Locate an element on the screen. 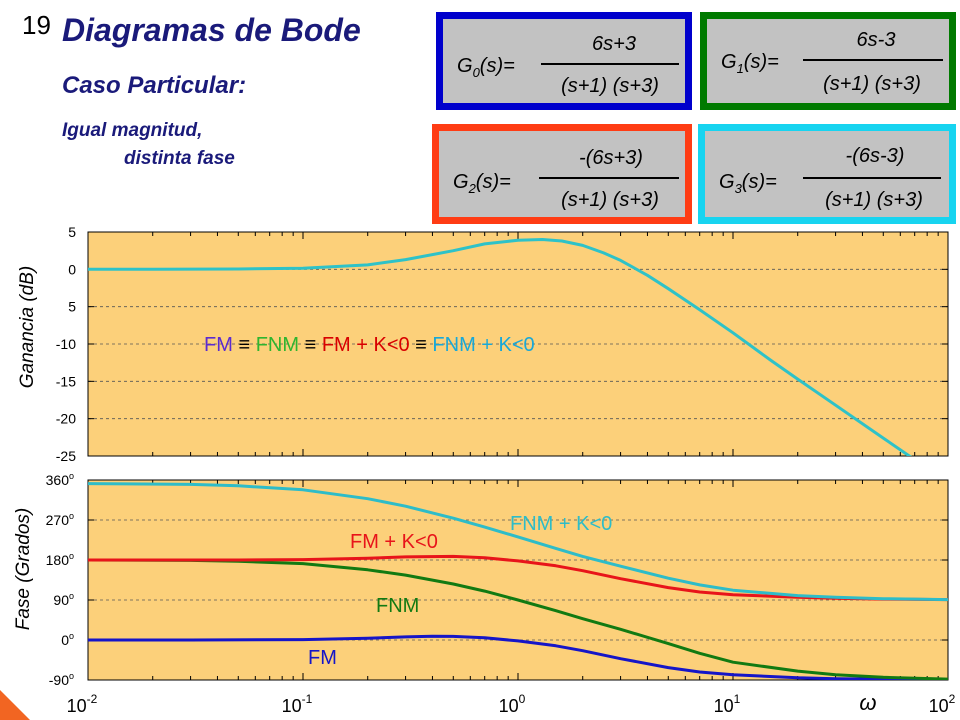 The width and height of the screenshot is (960, 720). y-tick-label: -15 is located at coordinates (66, 381).